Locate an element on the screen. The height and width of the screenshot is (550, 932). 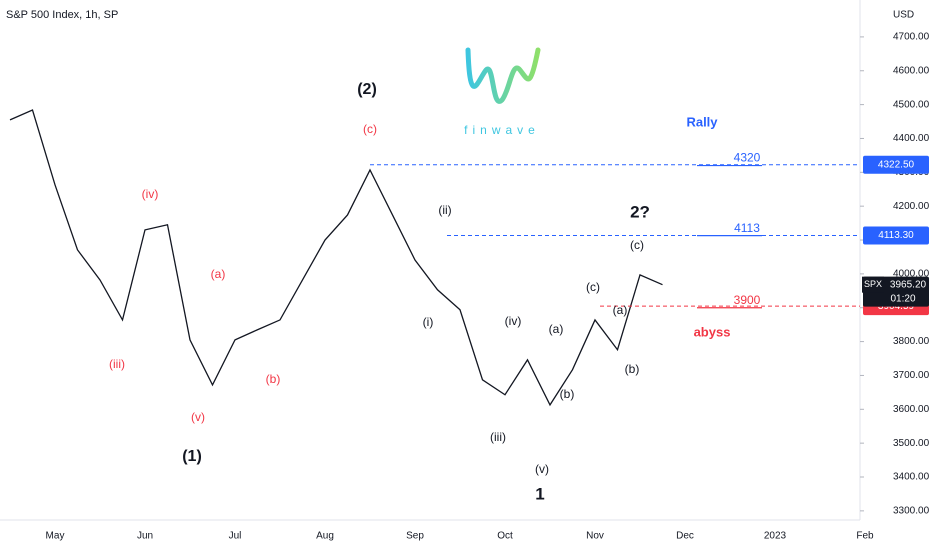
x-tick-label: Nov is located at coordinates (595, 536).